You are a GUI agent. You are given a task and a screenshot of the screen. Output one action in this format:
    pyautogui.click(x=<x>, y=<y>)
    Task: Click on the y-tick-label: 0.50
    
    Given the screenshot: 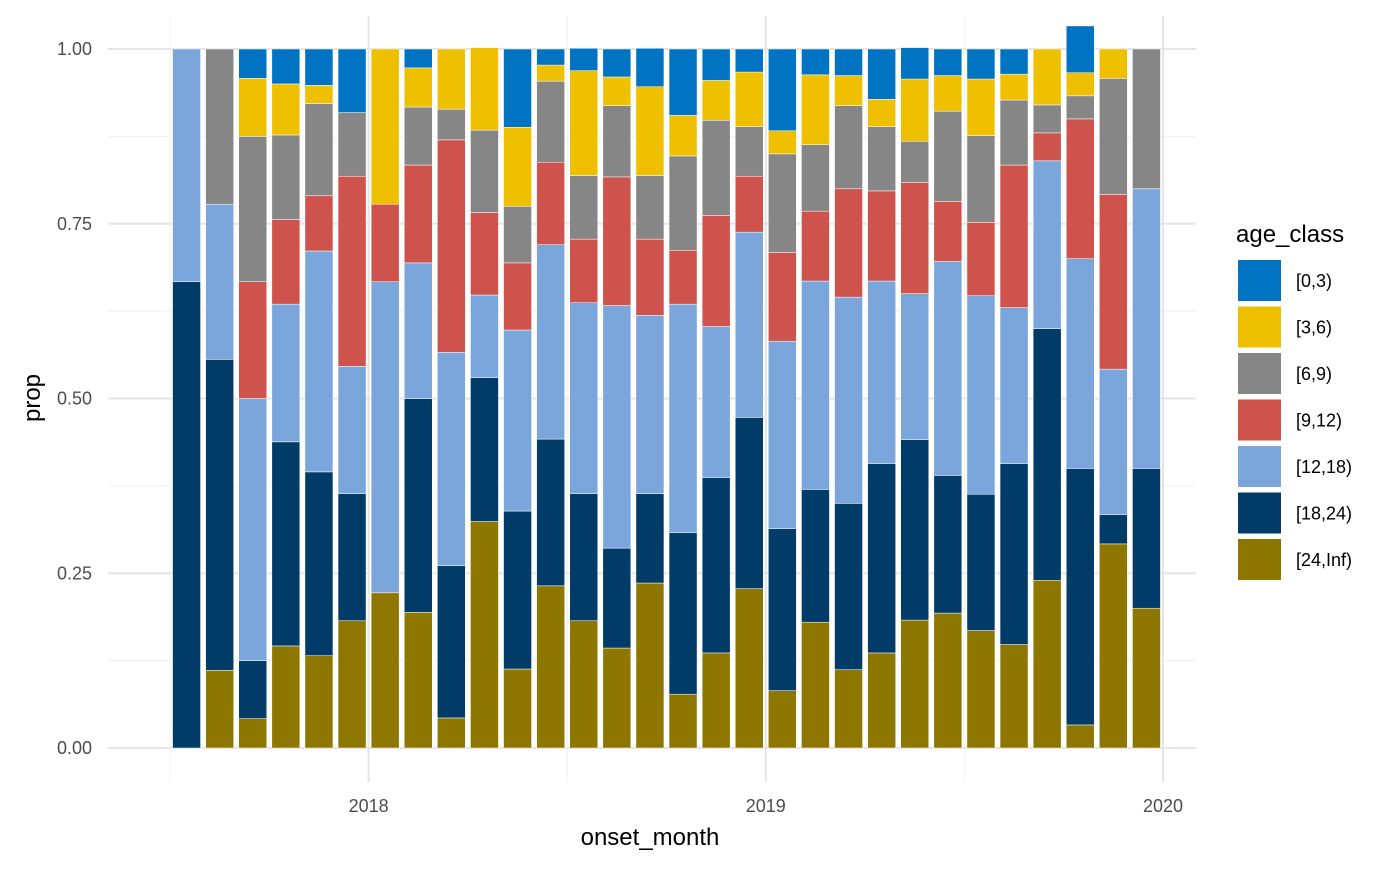 What is the action you would take?
    pyautogui.click(x=74, y=399)
    